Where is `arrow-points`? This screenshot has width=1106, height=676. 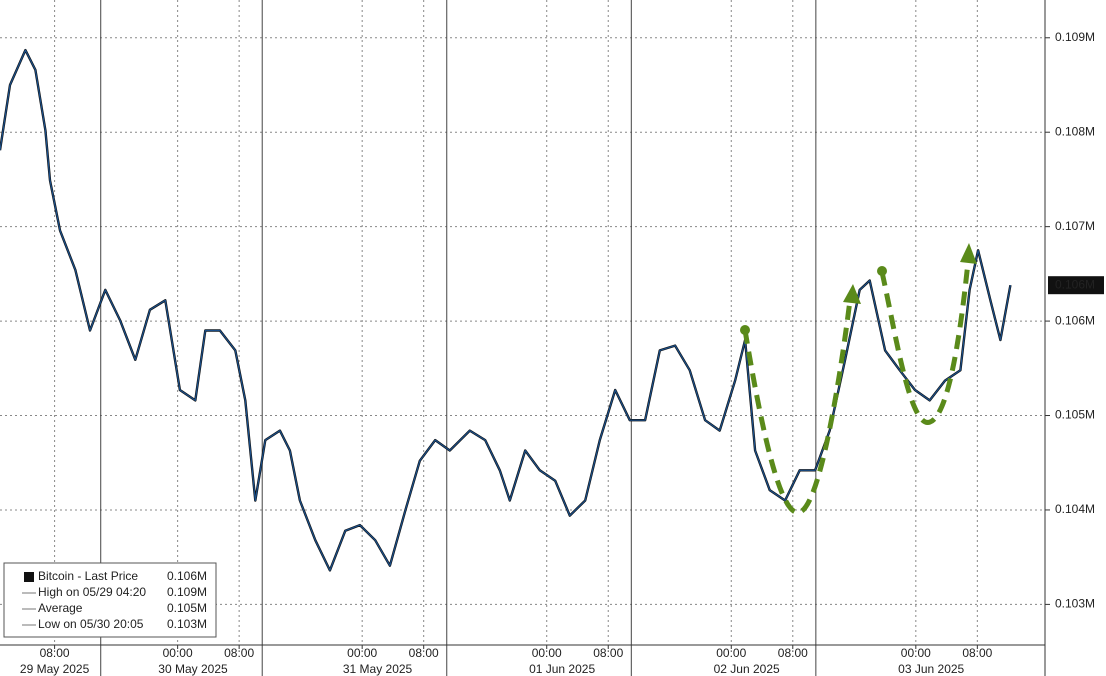 arrow-points is located at coordinates (858, 289).